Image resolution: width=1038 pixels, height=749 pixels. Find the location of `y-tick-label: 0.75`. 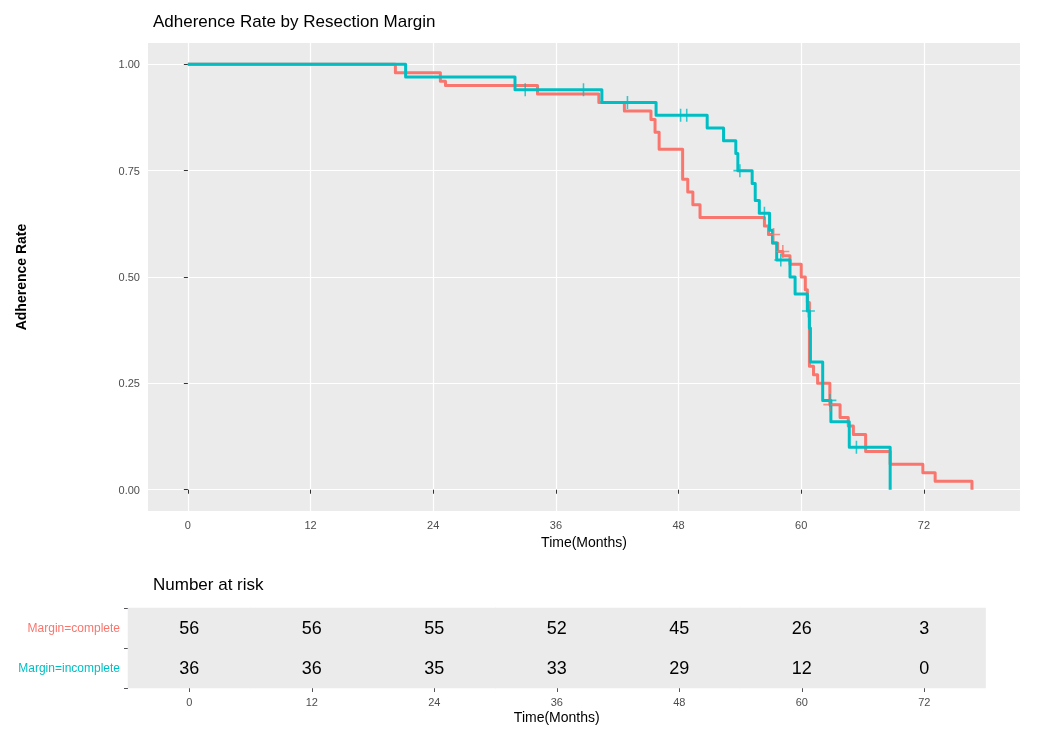

y-tick-label: 0.75 is located at coordinates (129, 170).